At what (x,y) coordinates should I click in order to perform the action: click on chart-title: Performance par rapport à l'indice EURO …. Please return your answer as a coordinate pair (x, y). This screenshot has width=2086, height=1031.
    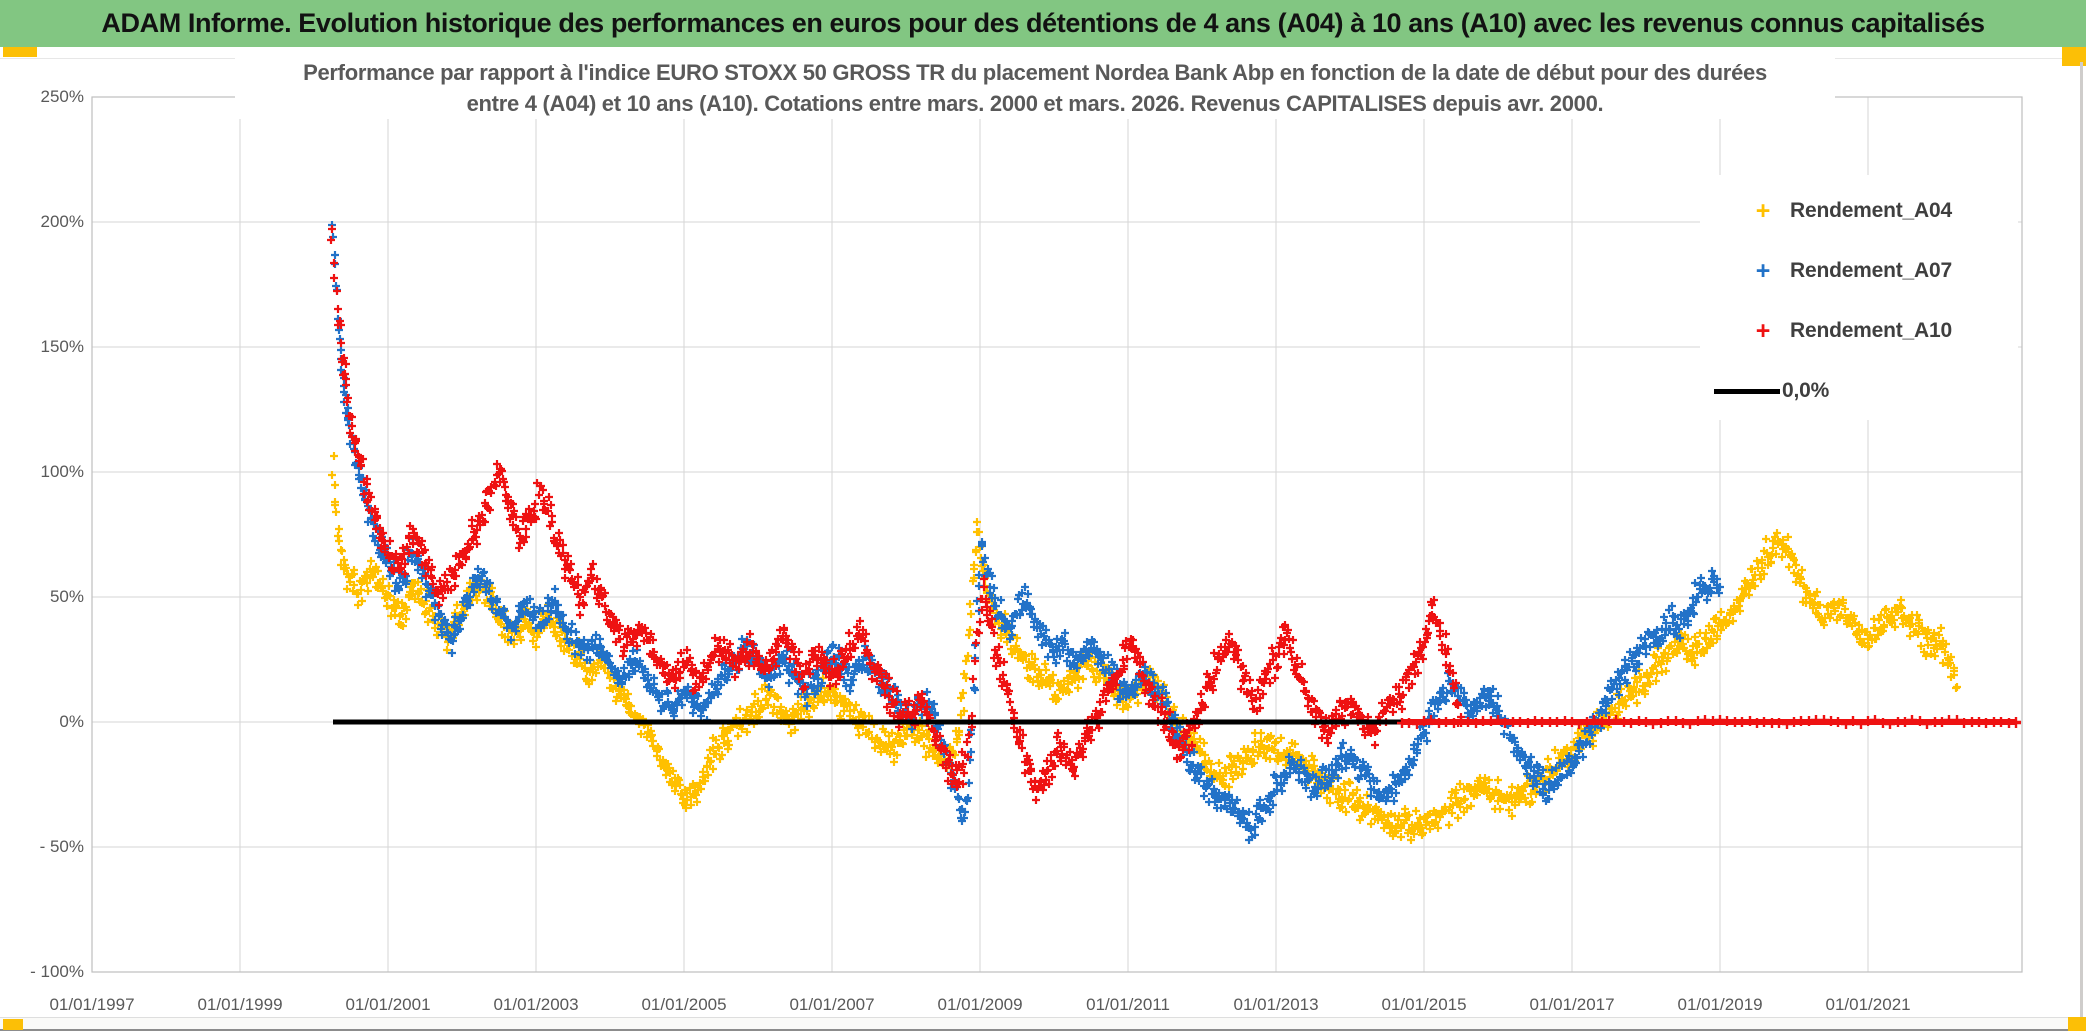
    Looking at the image, I should click on (1035, 88).